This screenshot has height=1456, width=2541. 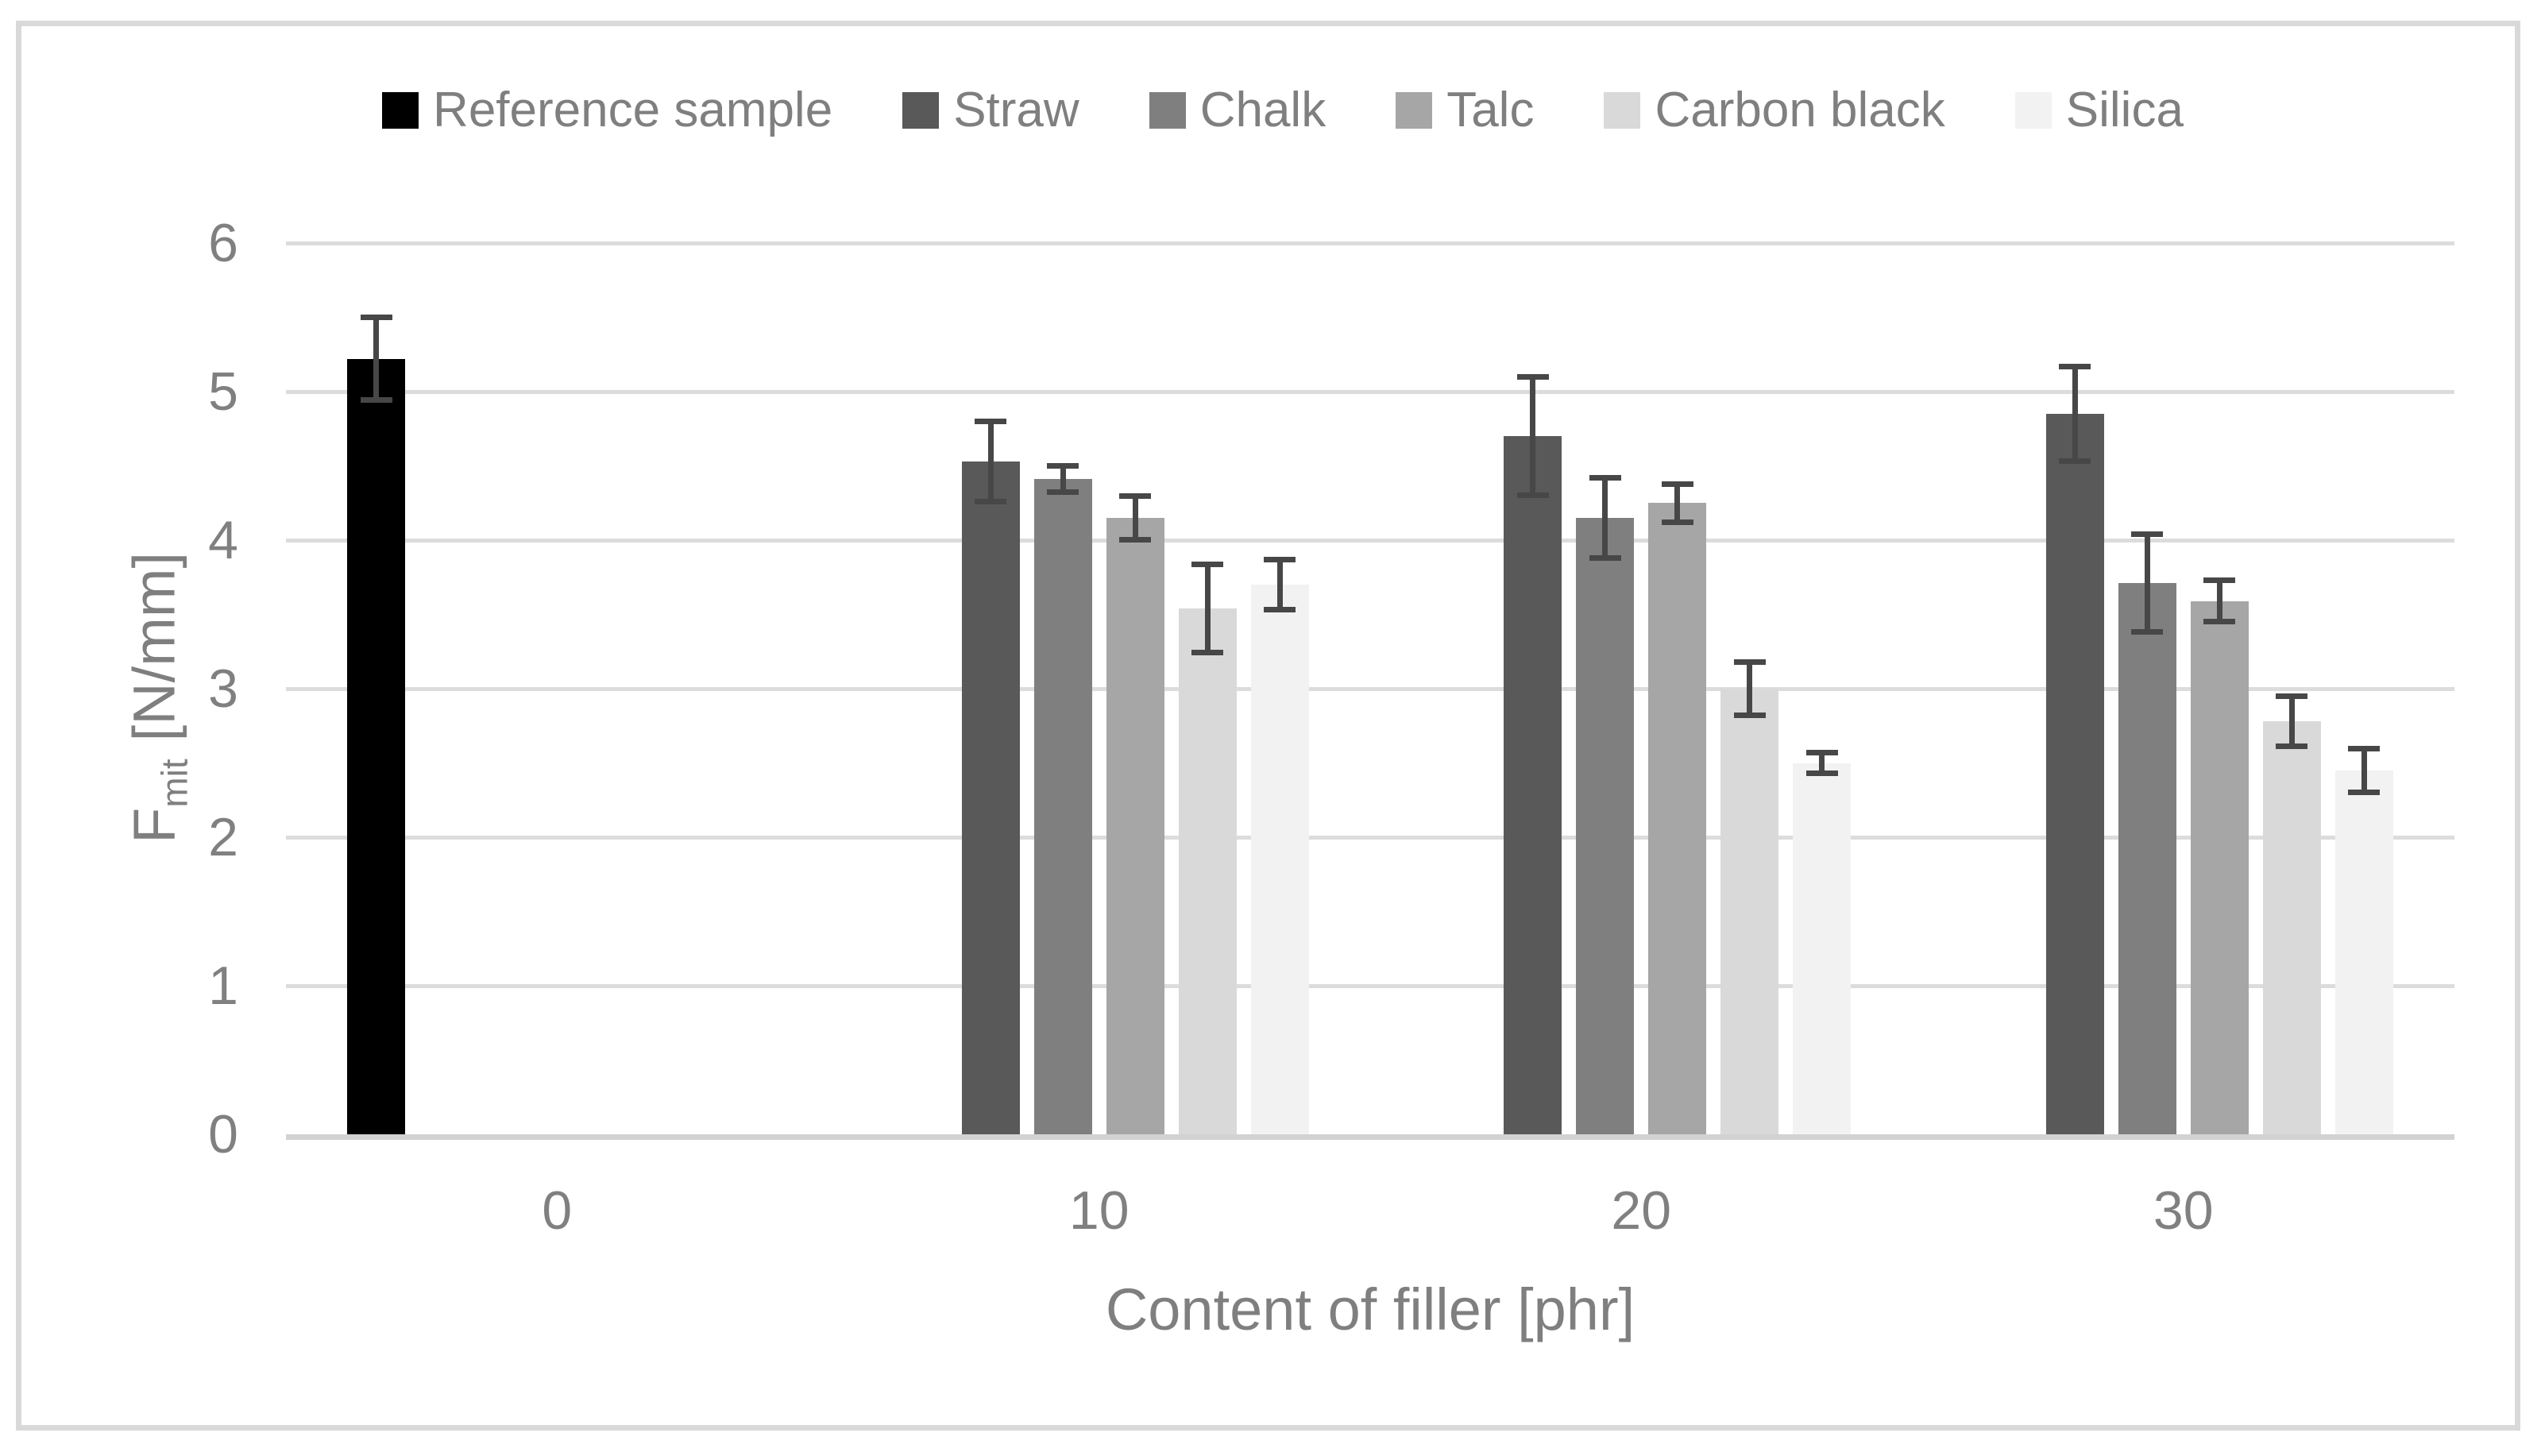 What do you see at coordinates (1135, 495) in the screenshot?
I see `error-bar-talc-10phr-cap-top` at bounding box center [1135, 495].